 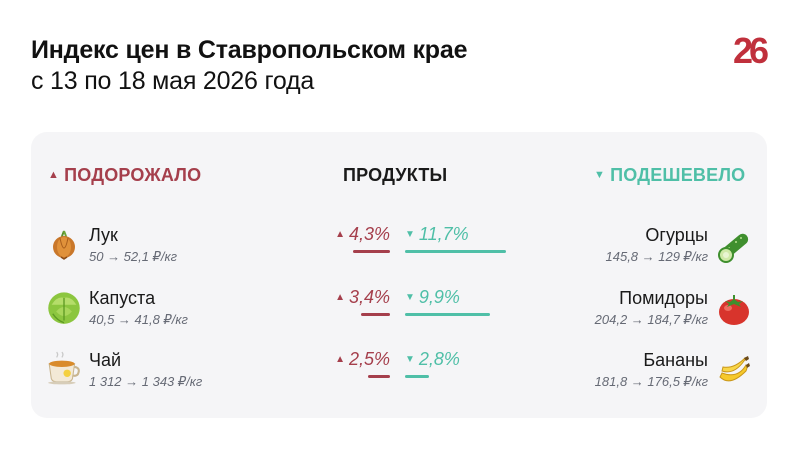 What do you see at coordinates (663, 298) in the screenshot?
I see `product-name: Помидоры` at bounding box center [663, 298].